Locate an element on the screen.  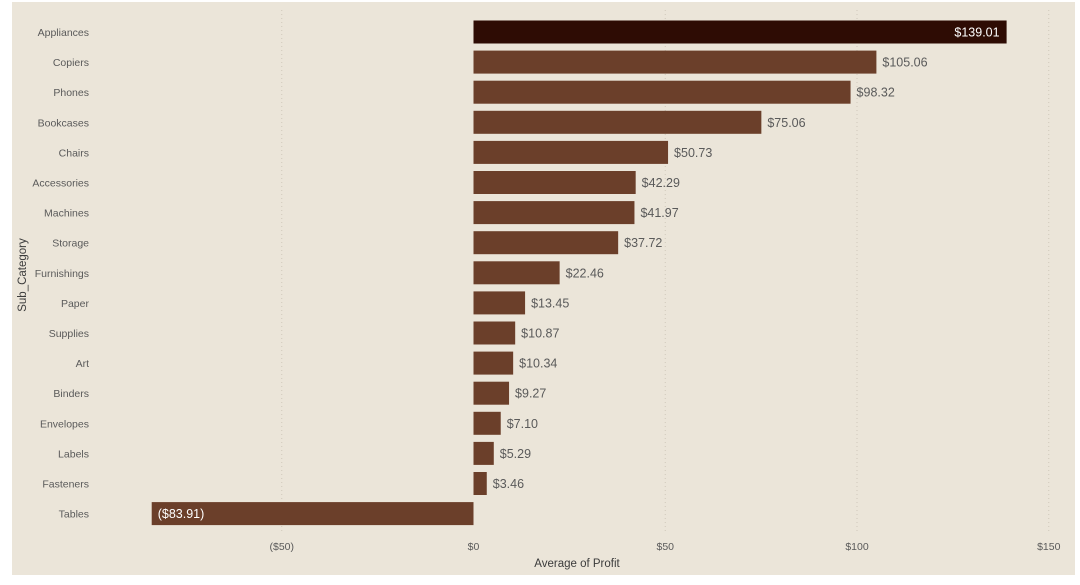
category-label: Tables is located at coordinates (74, 515).